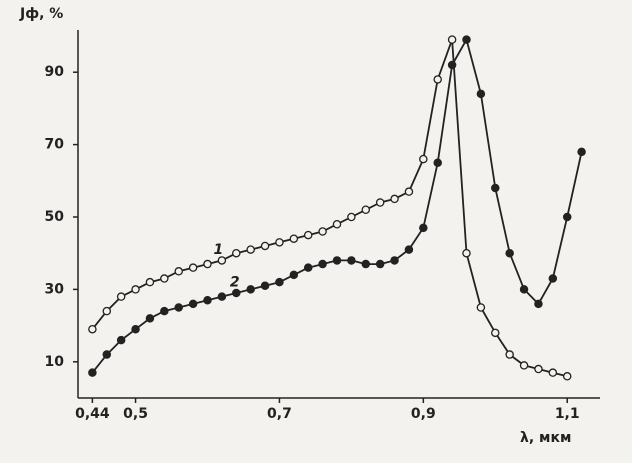 The image size is (632, 463). I want to click on y-tick-label: 50, so click(55, 217).